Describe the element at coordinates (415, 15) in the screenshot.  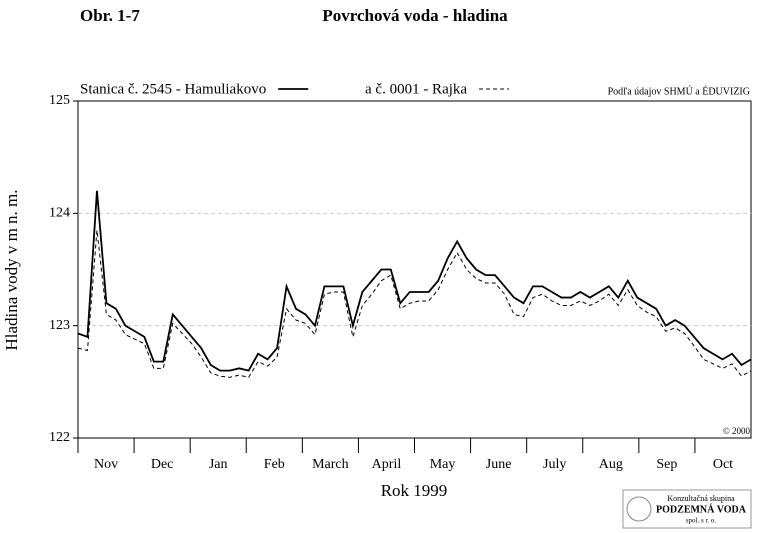
I see `chart-title: Povrchová voda - hladina` at that location.